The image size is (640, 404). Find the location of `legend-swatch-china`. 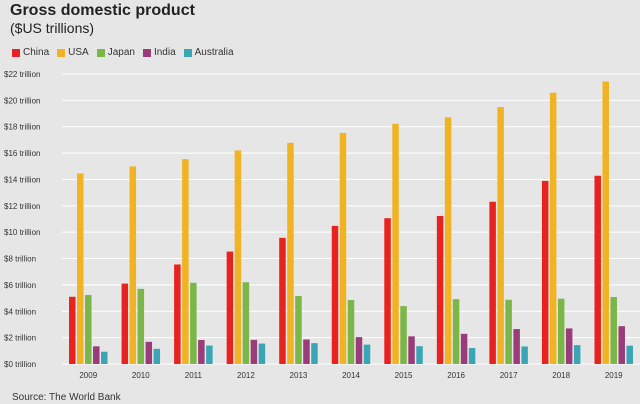

legend-swatch-china is located at coordinates (16, 52).